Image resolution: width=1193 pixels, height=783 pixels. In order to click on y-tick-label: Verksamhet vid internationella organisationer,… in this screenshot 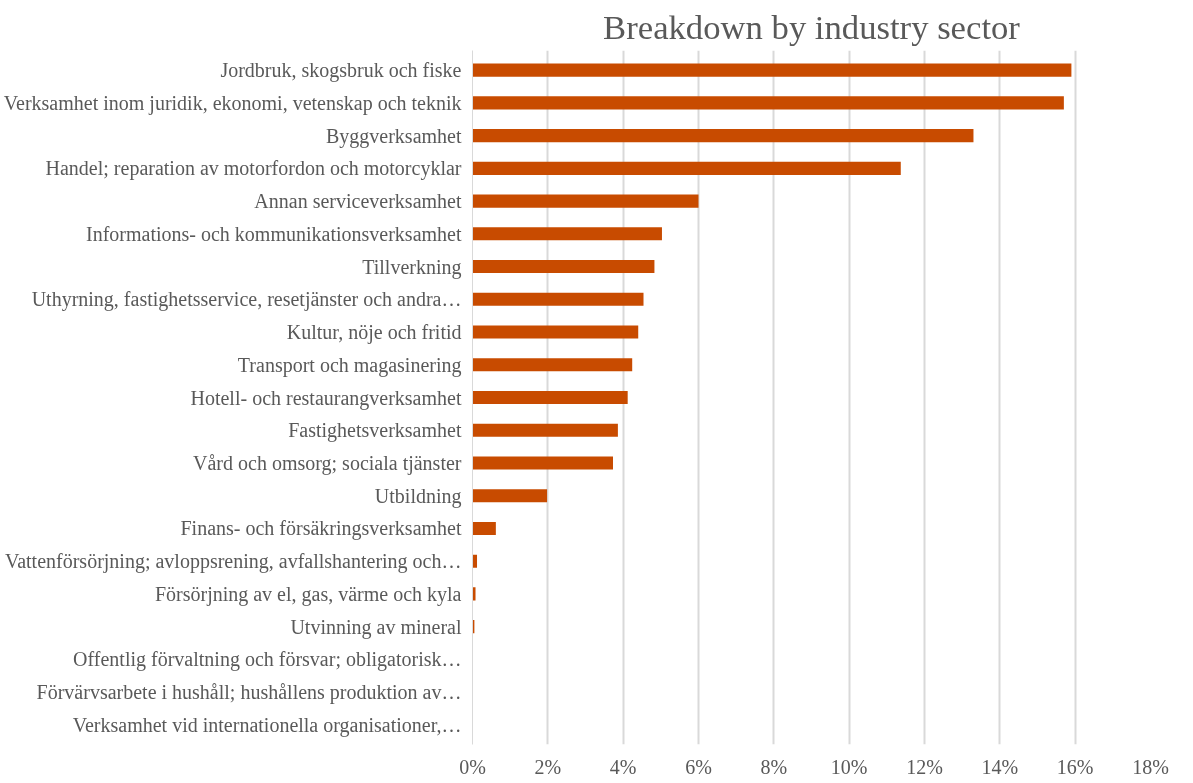, I will do `click(267, 725)`.